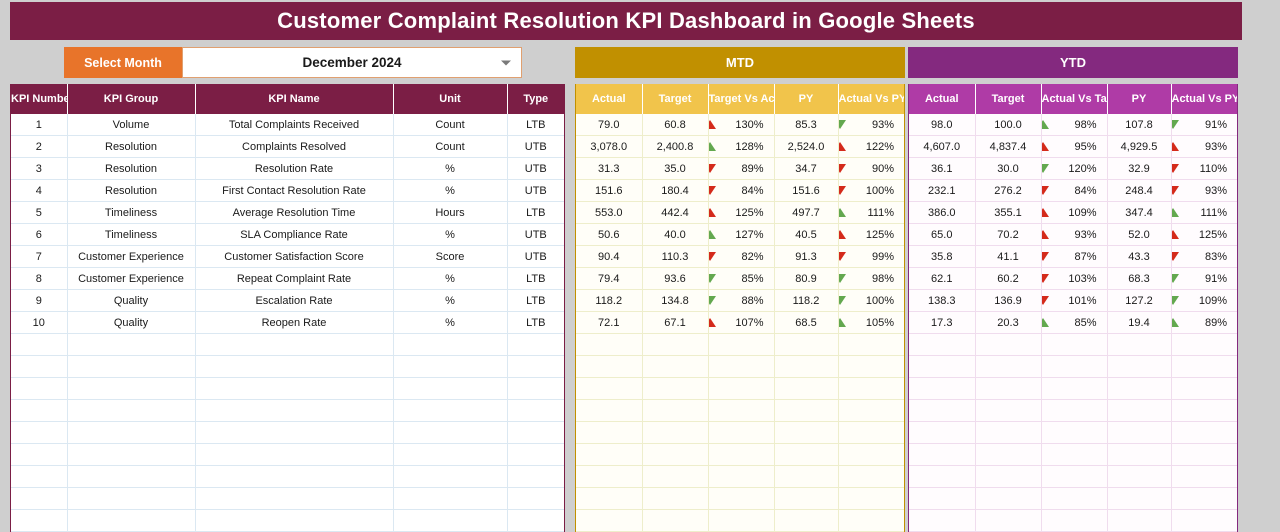  What do you see at coordinates (1139, 278) in the screenshot?
I see `ytd-py-cell: 68.3` at bounding box center [1139, 278].